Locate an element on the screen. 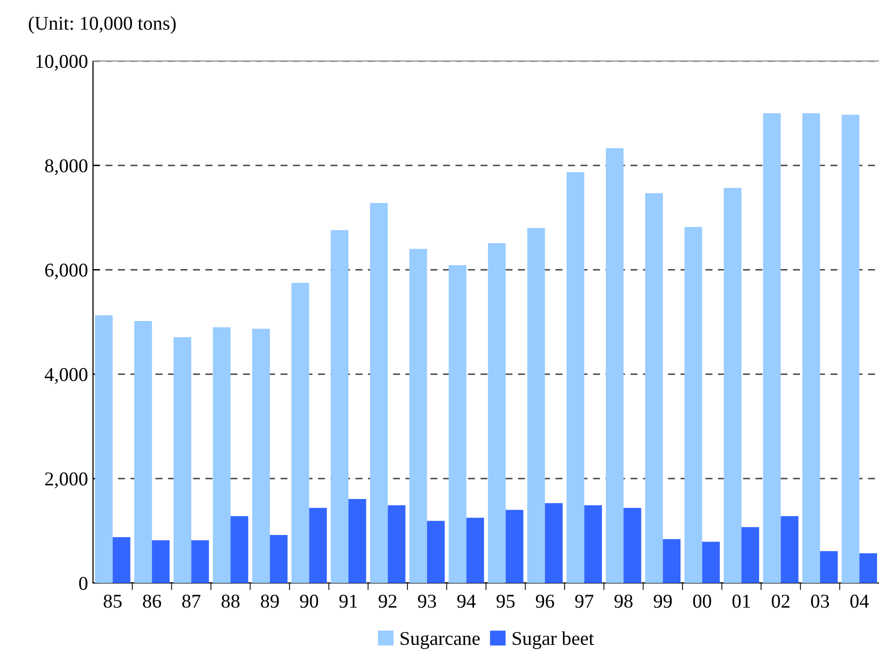 The width and height of the screenshot is (879, 672). y-tick-label: 2,000 is located at coordinates (66, 480).